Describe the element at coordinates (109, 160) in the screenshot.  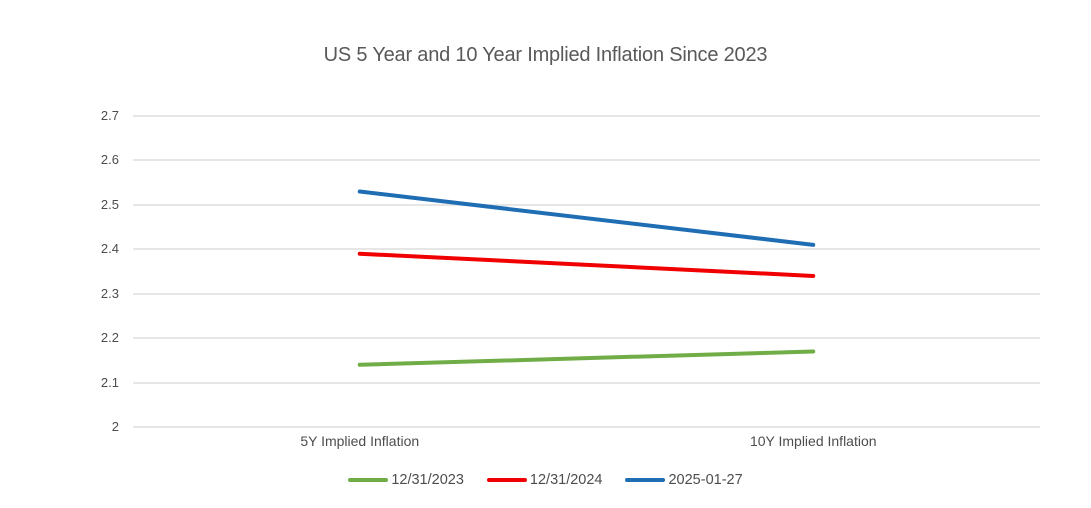
I see `y-axis-tick-label: 2.6` at that location.